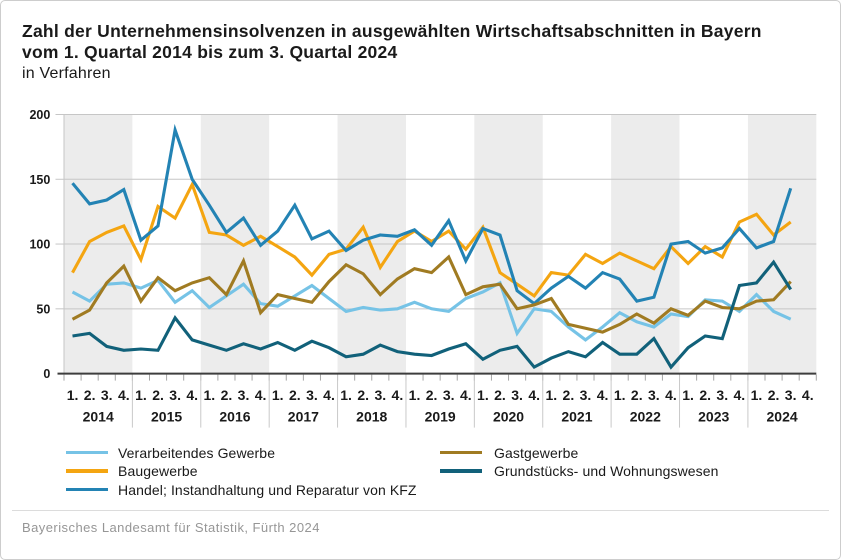 This screenshot has height=560, width=841. What do you see at coordinates (87, 489) in the screenshot?
I see `legend-swatch-handel-instandhaltung-und-reparatur-von-kfz` at bounding box center [87, 489].